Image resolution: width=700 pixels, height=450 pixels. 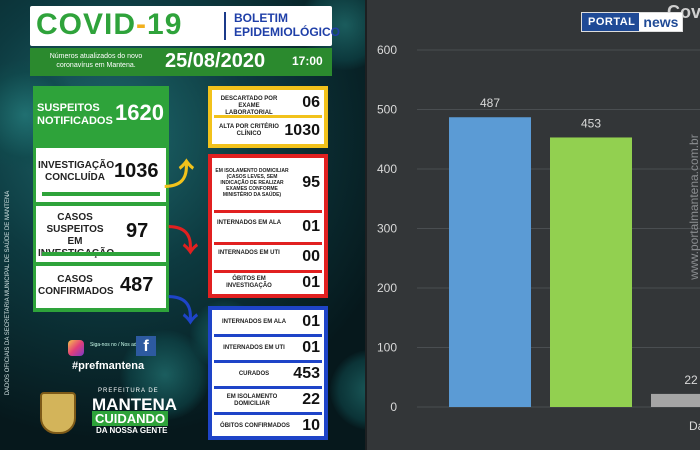 I want to click on under-investigation-box: CASOS SUSPEITOS EM INVESTIGAÇÃO 97, so click(x=101, y=234).